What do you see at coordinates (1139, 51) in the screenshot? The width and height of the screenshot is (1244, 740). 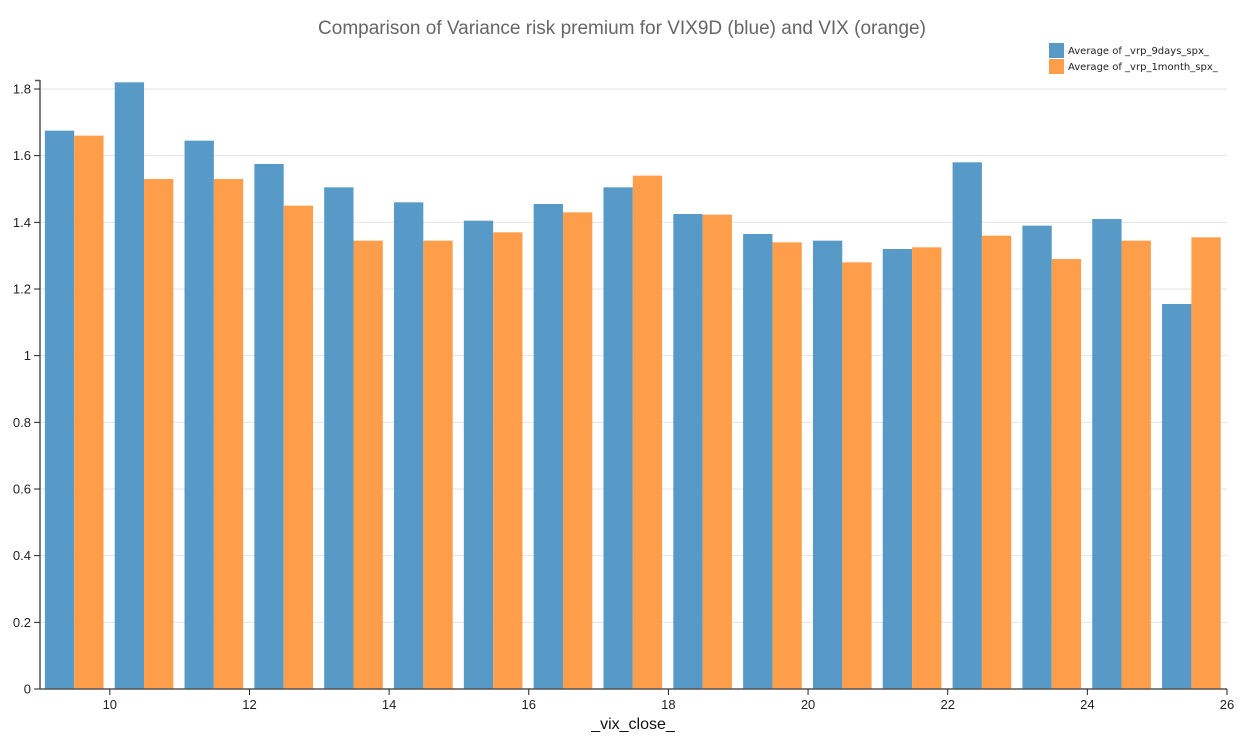 I see `legend-label-vrp-9days: Average of _vrp_9days_spx_` at bounding box center [1139, 51].